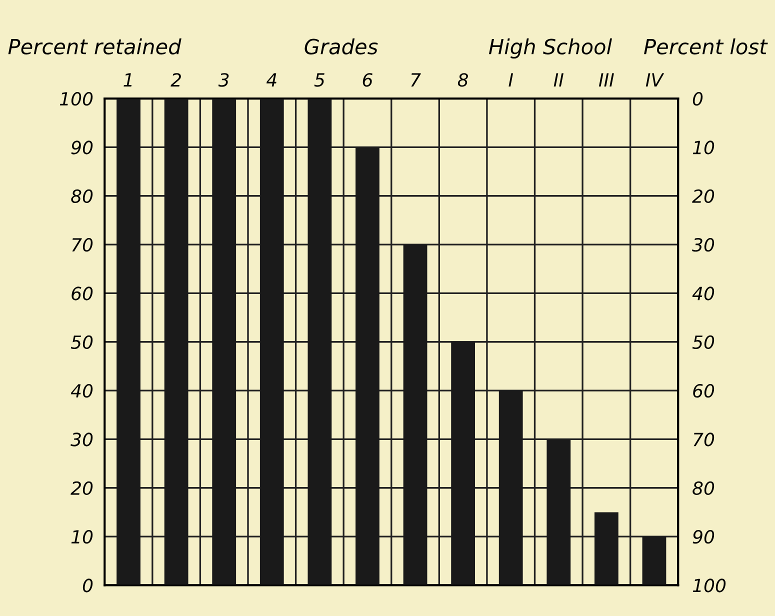  What do you see at coordinates (223, 80) in the screenshot?
I see `x-tick-label: 3` at bounding box center [223, 80].